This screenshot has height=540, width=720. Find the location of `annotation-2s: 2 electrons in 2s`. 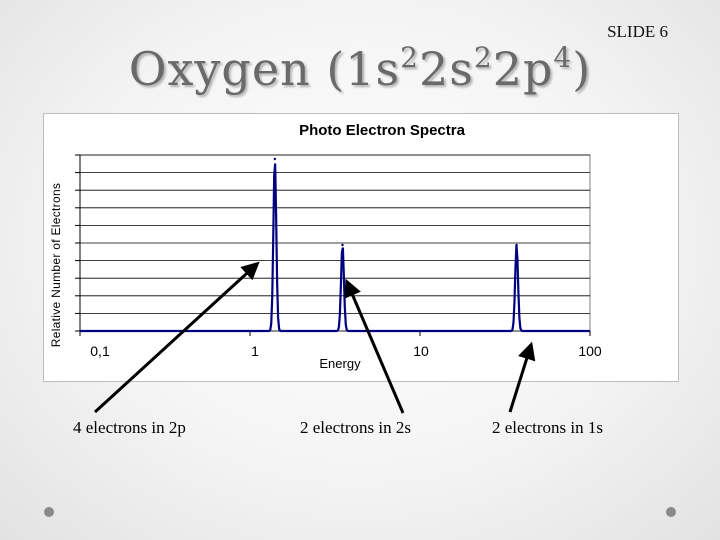

annotation-2s: 2 electrons in 2s is located at coordinates (355, 427).